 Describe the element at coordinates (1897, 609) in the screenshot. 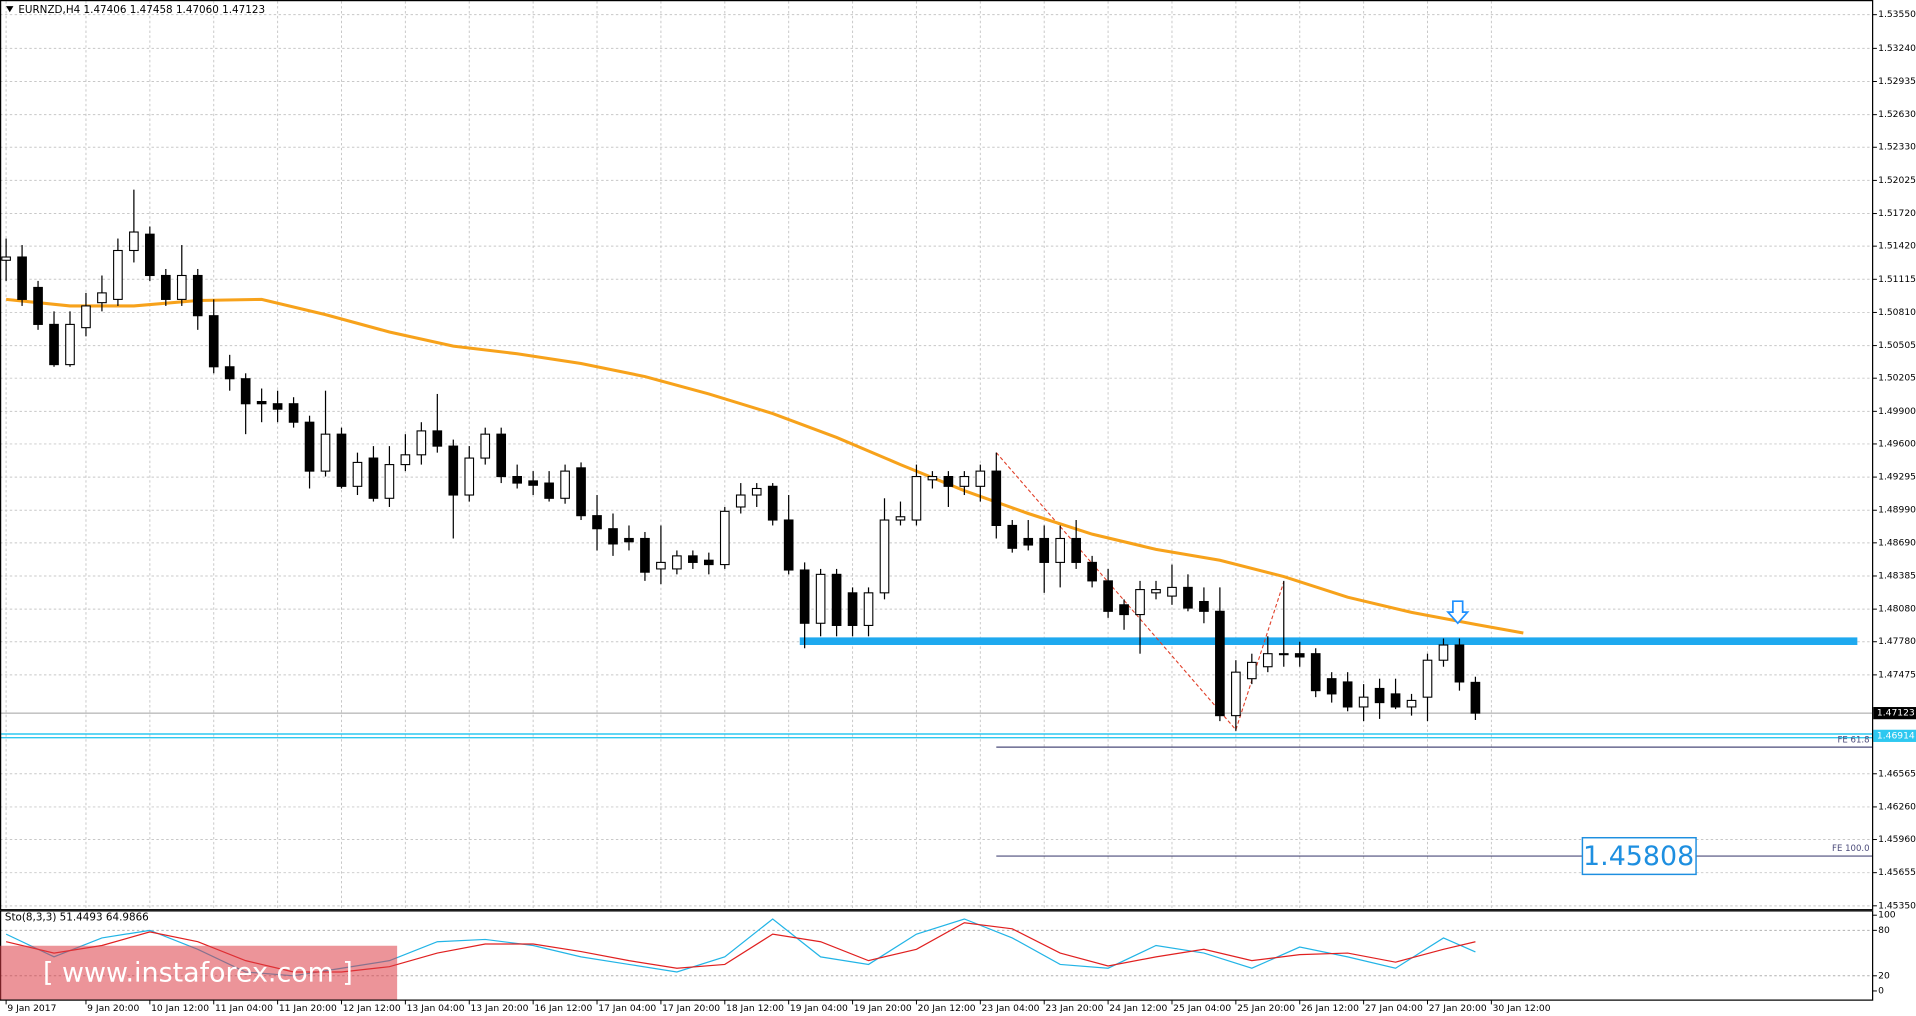

I see `y-tick-label: 1.48080` at that location.